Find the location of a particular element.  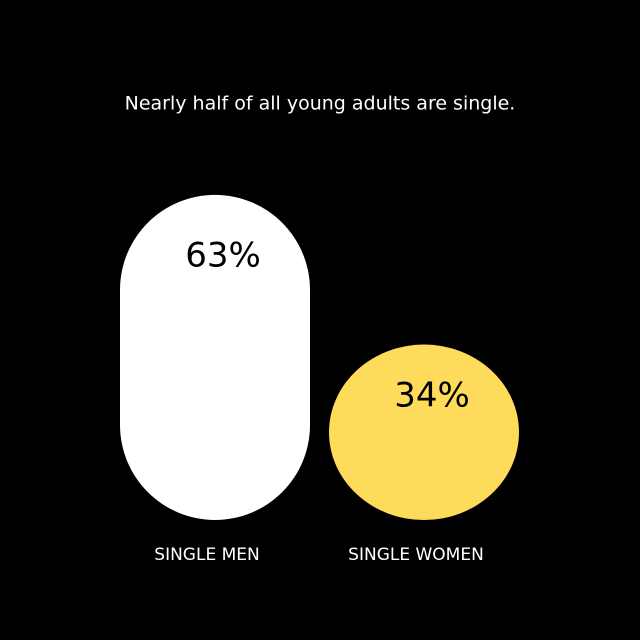

value-label: 34% is located at coordinates (432, 396).